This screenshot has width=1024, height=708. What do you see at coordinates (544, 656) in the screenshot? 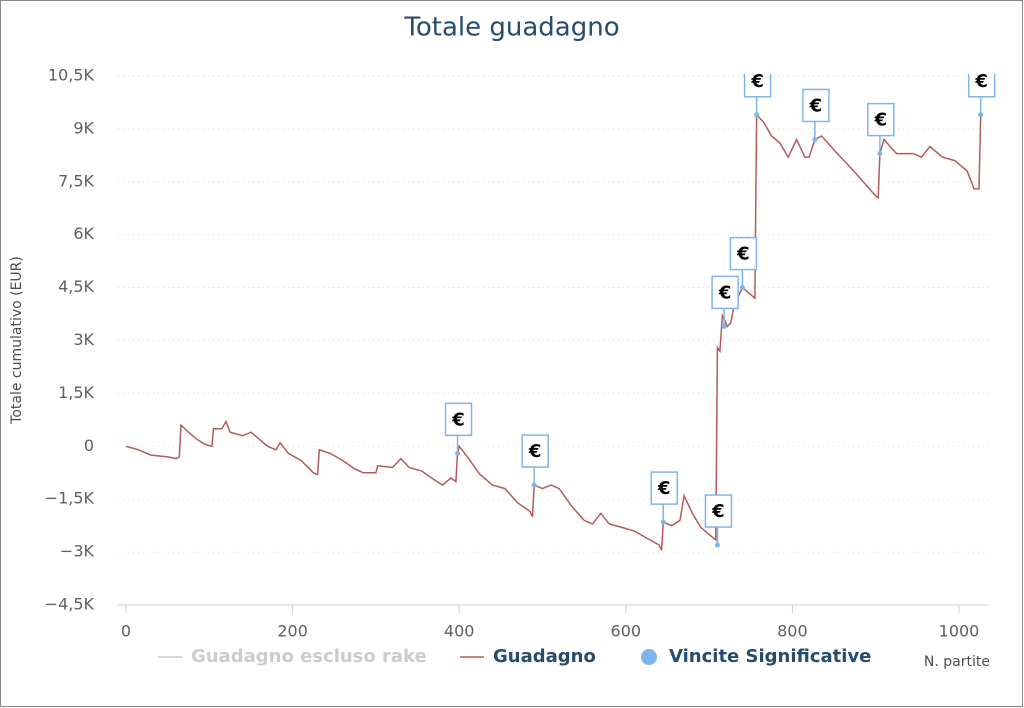
I see `legend-label: Guadagno` at bounding box center [544, 656].